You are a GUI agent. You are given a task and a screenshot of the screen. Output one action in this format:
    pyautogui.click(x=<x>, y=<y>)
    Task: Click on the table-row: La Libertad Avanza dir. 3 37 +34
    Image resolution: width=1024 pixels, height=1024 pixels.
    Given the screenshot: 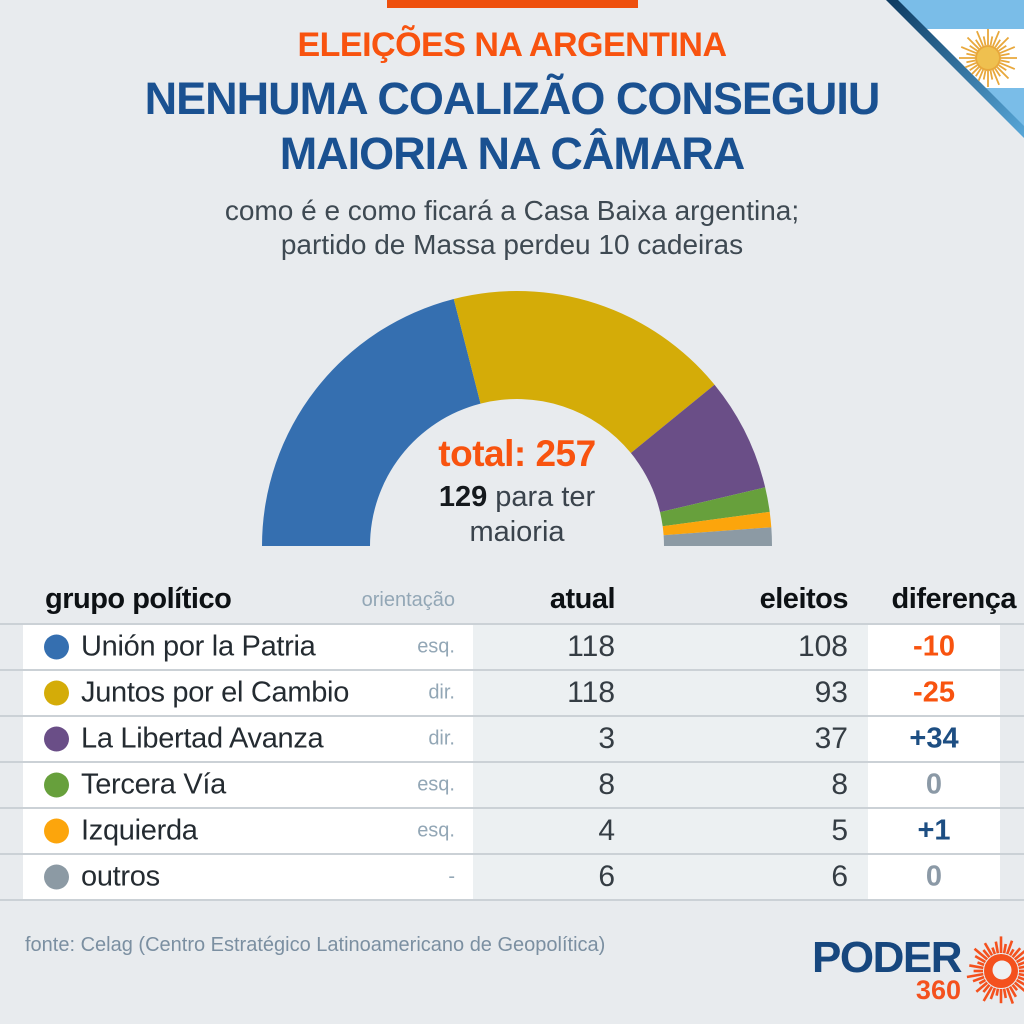 What is the action you would take?
    pyautogui.click(x=512, y=738)
    